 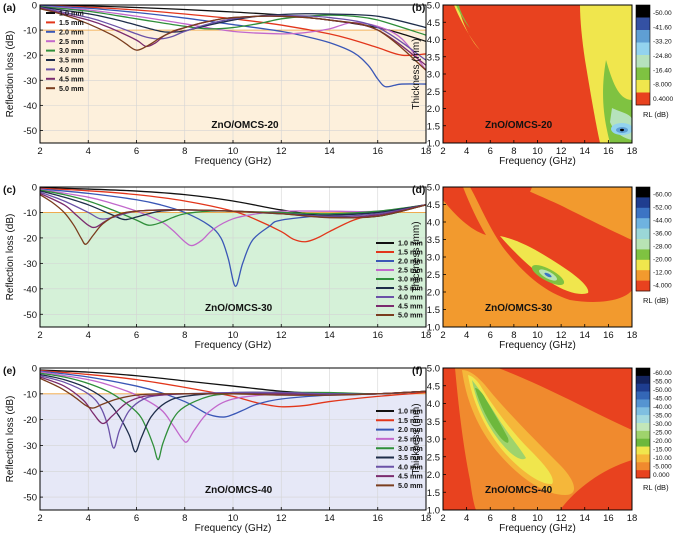 I want to click on colorbar-tick-label: -35.00, so click(x=662, y=416).